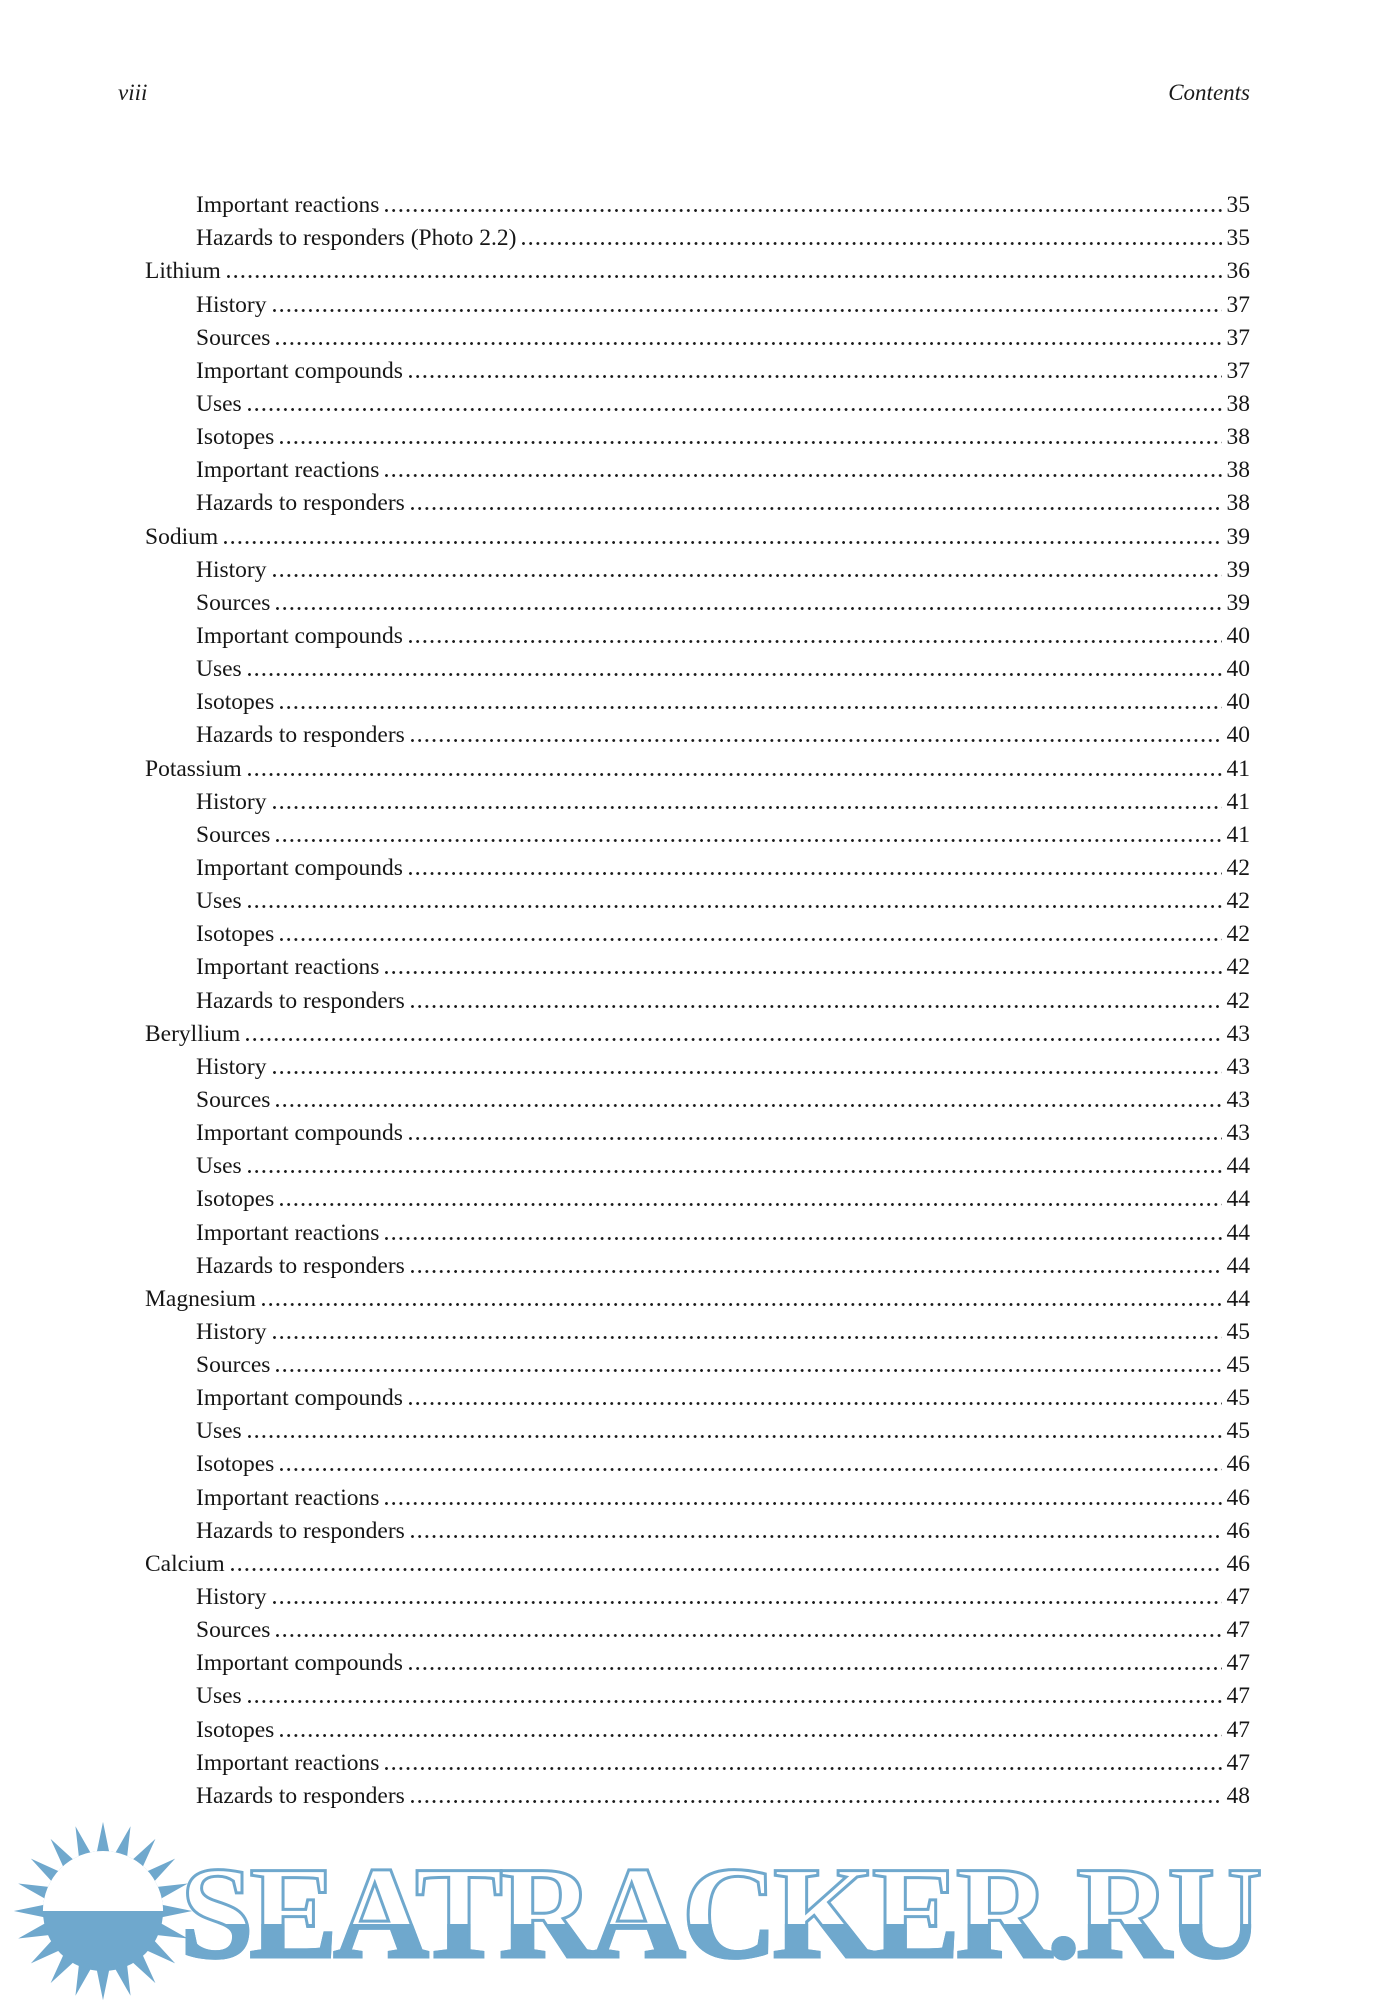 This screenshot has width=1400, height=2000. Describe the element at coordinates (185, 1563) in the screenshot. I see `toc-entry-label: Calcium` at that location.